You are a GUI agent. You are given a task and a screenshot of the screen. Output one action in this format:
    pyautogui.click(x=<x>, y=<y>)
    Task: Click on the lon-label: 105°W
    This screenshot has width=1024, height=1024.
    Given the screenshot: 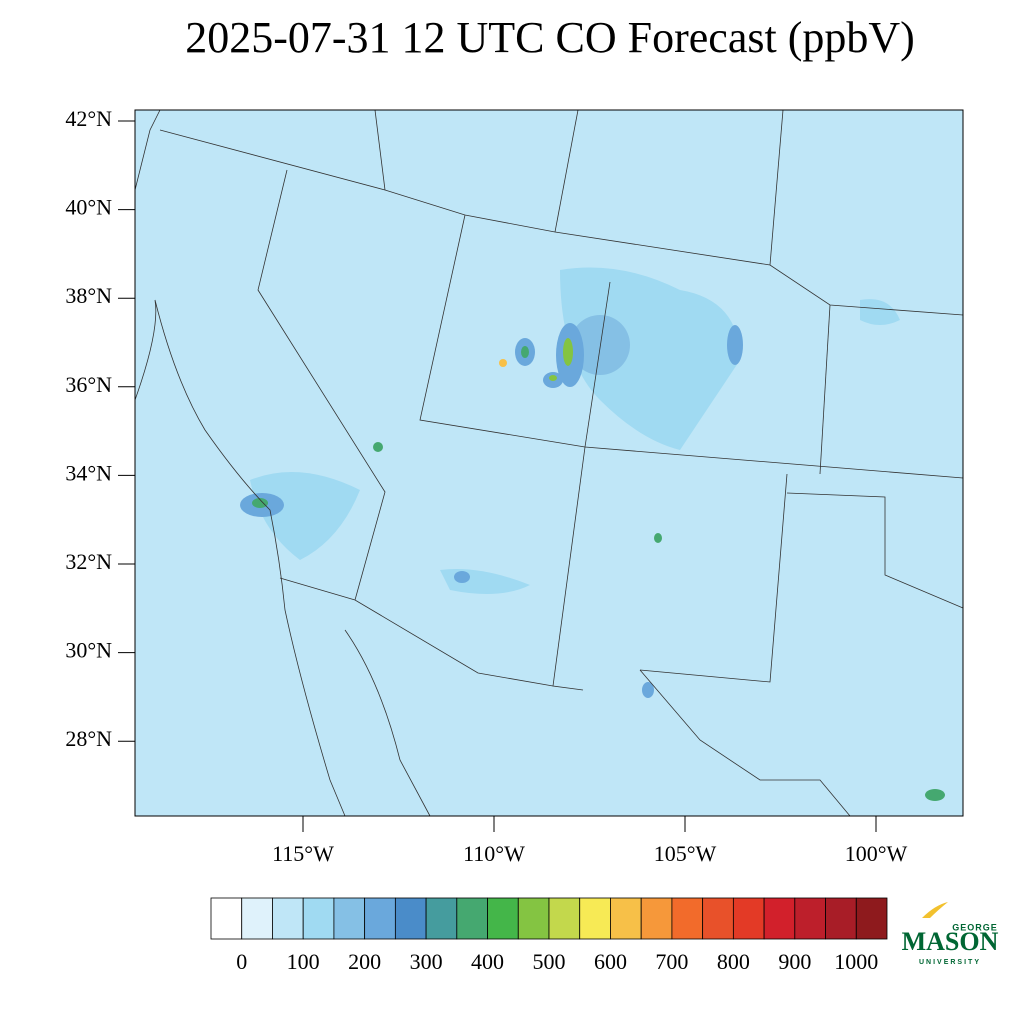 What is the action you would take?
    pyautogui.click(x=685, y=853)
    